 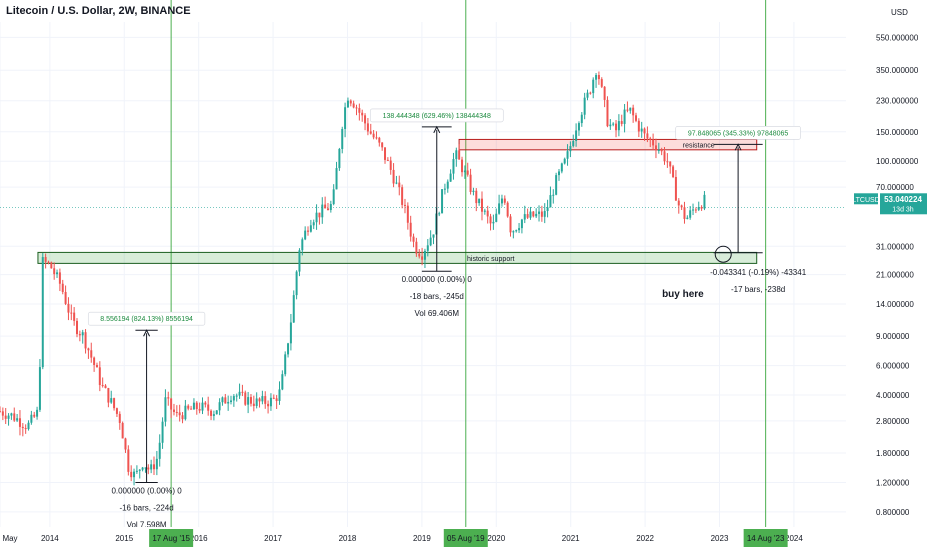 What do you see at coordinates (723, 254) in the screenshot?
I see `buy-circle` at bounding box center [723, 254].